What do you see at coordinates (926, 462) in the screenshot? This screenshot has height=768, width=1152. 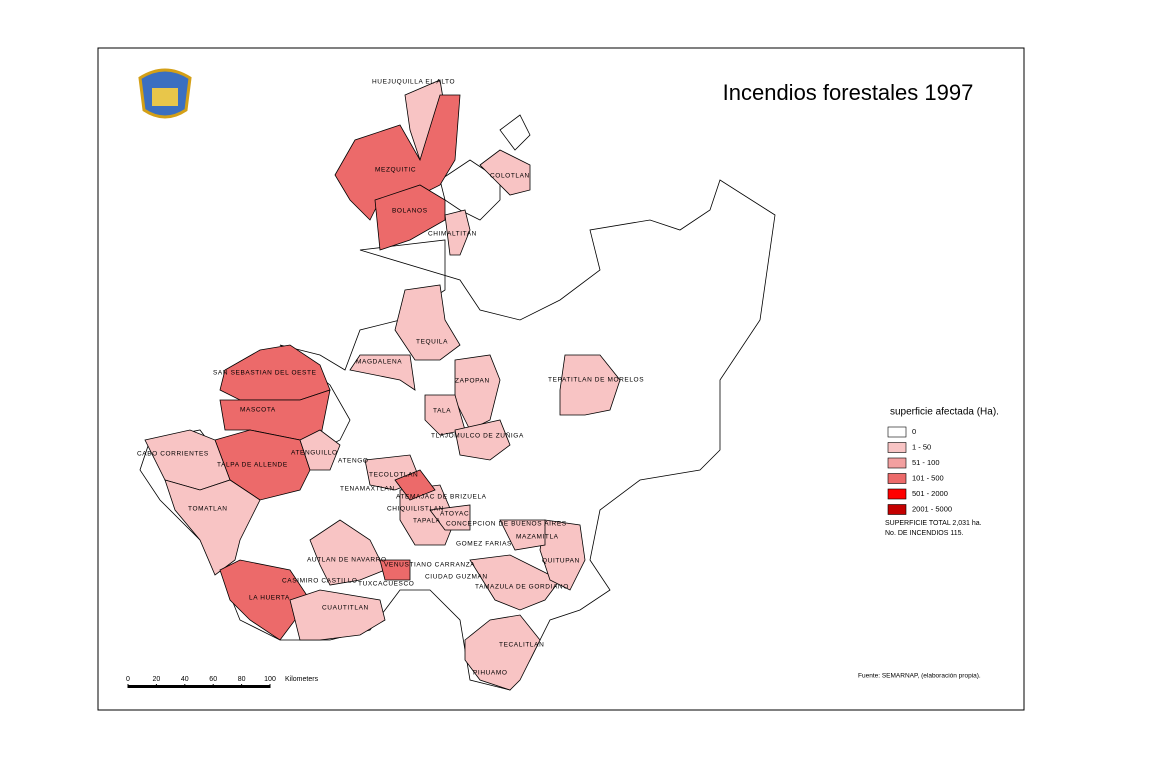 I see `legend-label: 51 - 100` at bounding box center [926, 462].